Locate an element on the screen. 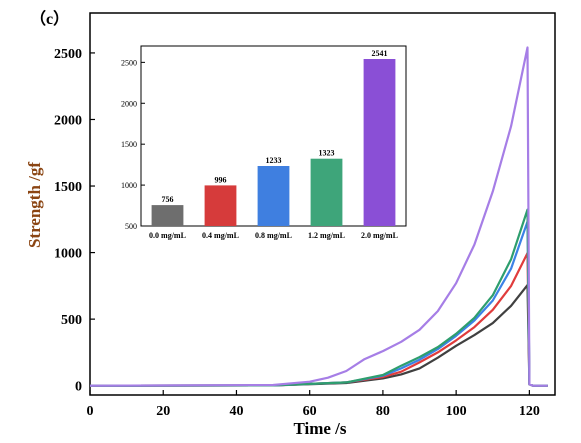 Image resolution: width=581 pixels, height=443 pixels. y-tick-label: 0 is located at coordinates (78, 387).